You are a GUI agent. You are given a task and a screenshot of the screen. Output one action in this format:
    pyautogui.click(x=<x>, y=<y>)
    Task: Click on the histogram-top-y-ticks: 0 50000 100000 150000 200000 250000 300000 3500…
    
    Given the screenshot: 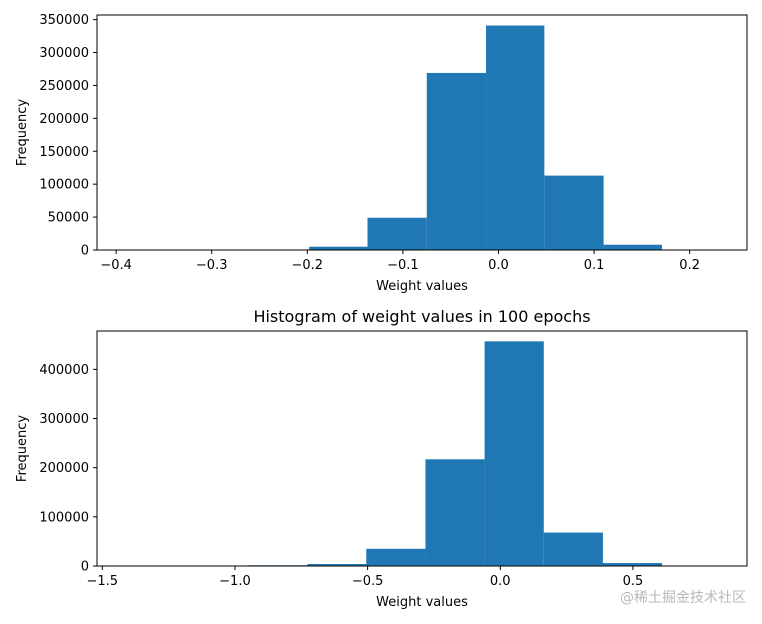 What is the action you would take?
    pyautogui.click(x=68, y=136)
    